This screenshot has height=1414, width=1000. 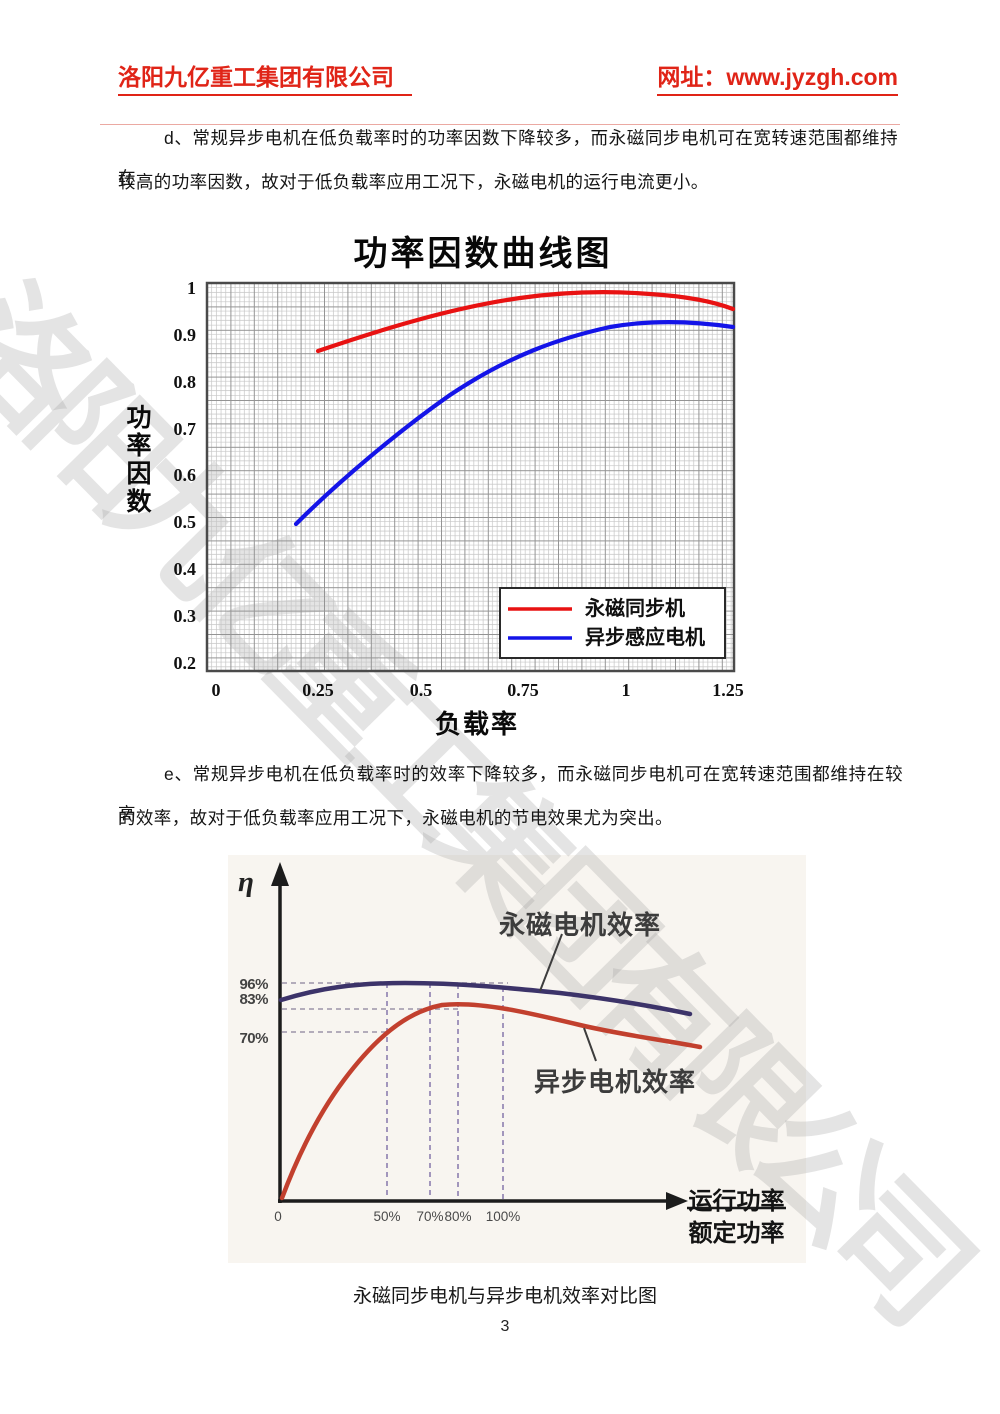 I want to click on chart1-xtick: 1.25, so click(x=728, y=690).